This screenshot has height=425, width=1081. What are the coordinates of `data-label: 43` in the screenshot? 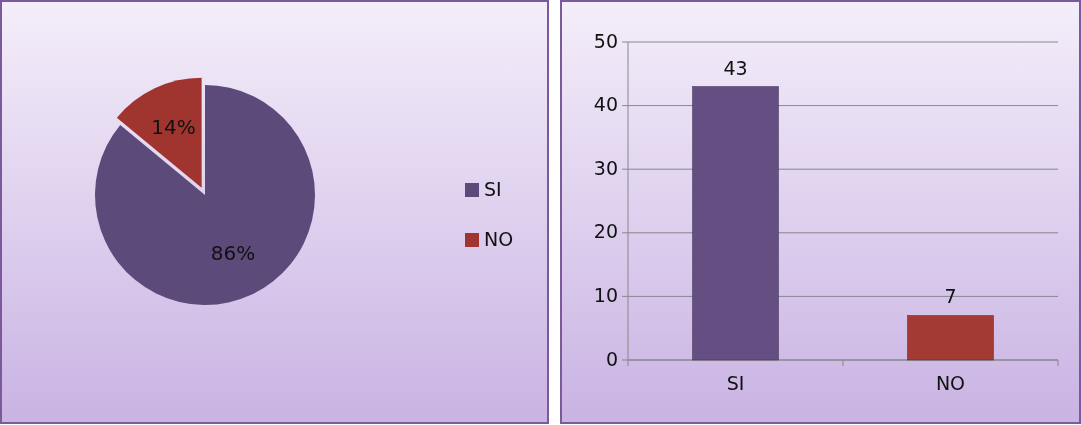 It's located at (735, 67).